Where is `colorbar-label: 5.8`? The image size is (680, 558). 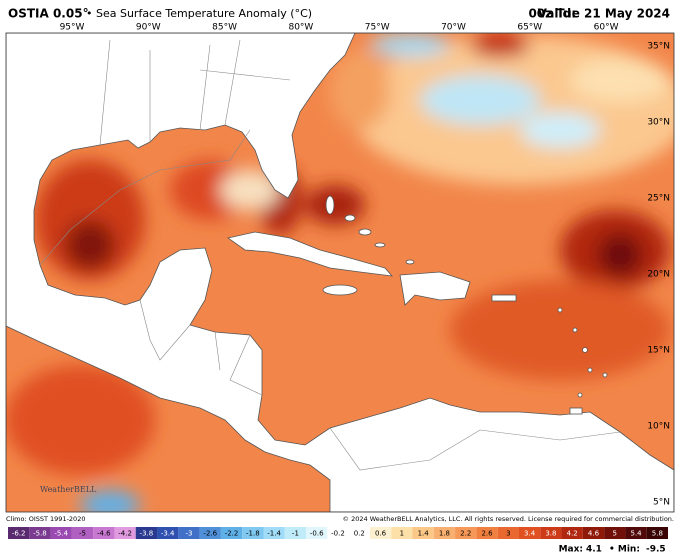 colorbar-label: 5.8 is located at coordinates (657, 534).